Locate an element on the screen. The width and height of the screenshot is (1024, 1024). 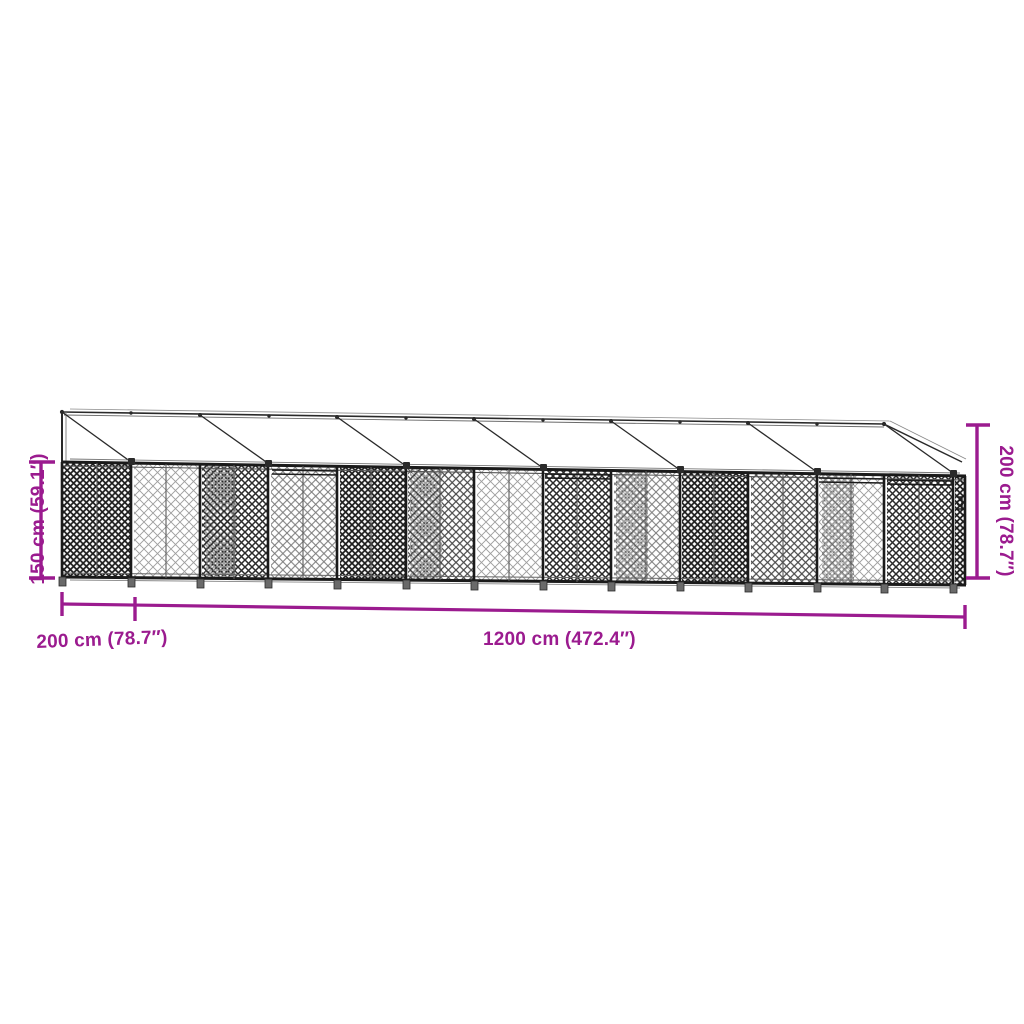
roof-right-slope is located at coordinates (923, 443).